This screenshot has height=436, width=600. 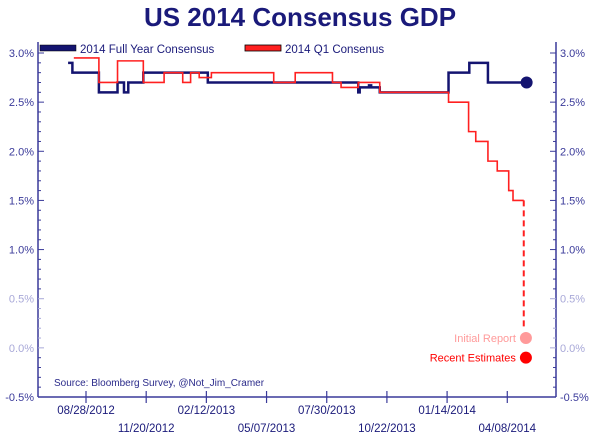 What do you see at coordinates (572, 251) in the screenshot?
I see `y-tick-label-right: 1.0%` at bounding box center [572, 251].